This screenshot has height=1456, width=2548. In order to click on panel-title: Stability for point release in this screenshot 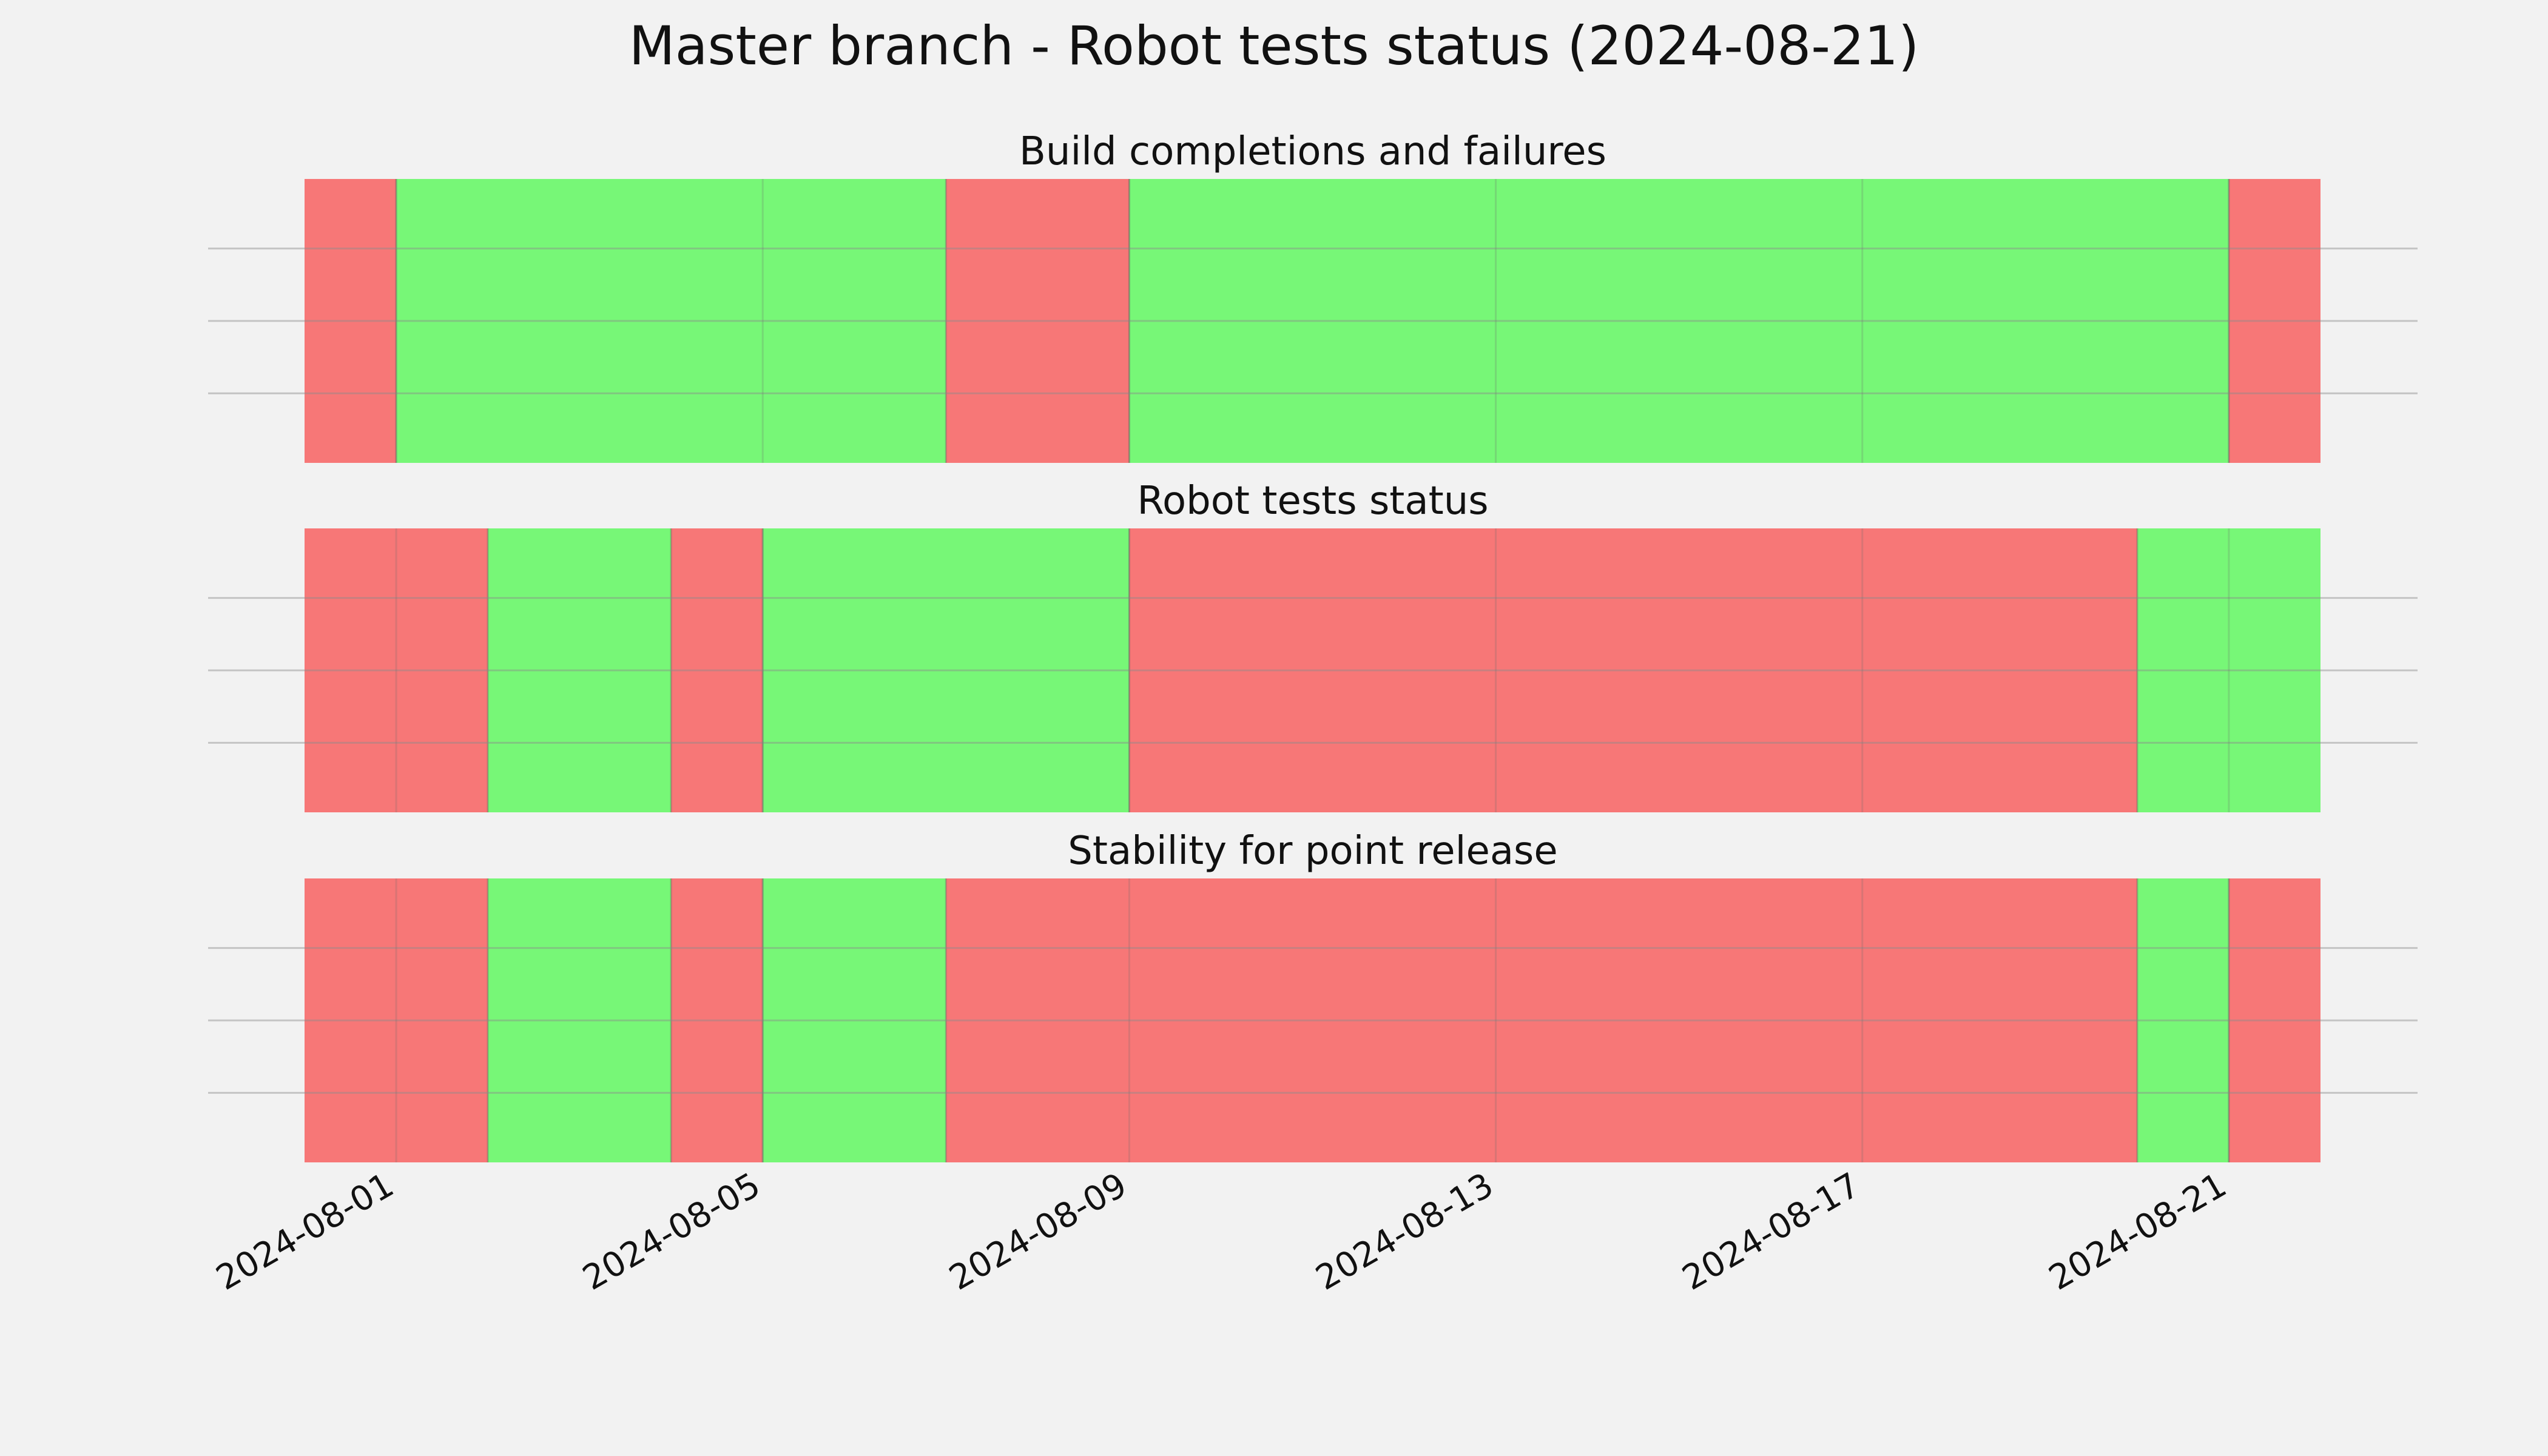, I will do `click(1313, 851)`.